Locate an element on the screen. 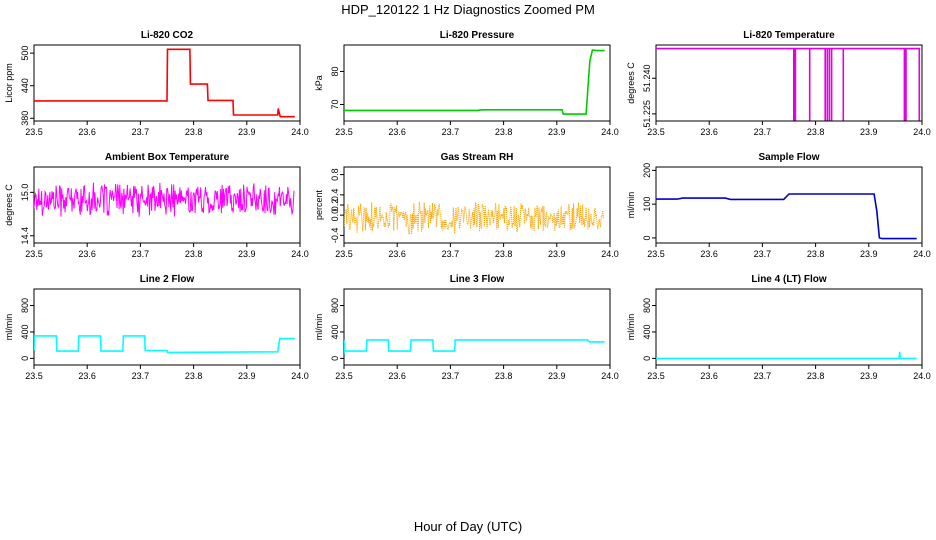  panel-ambient-box-temperature-xtick-label: 23.5 is located at coordinates (34, 254).